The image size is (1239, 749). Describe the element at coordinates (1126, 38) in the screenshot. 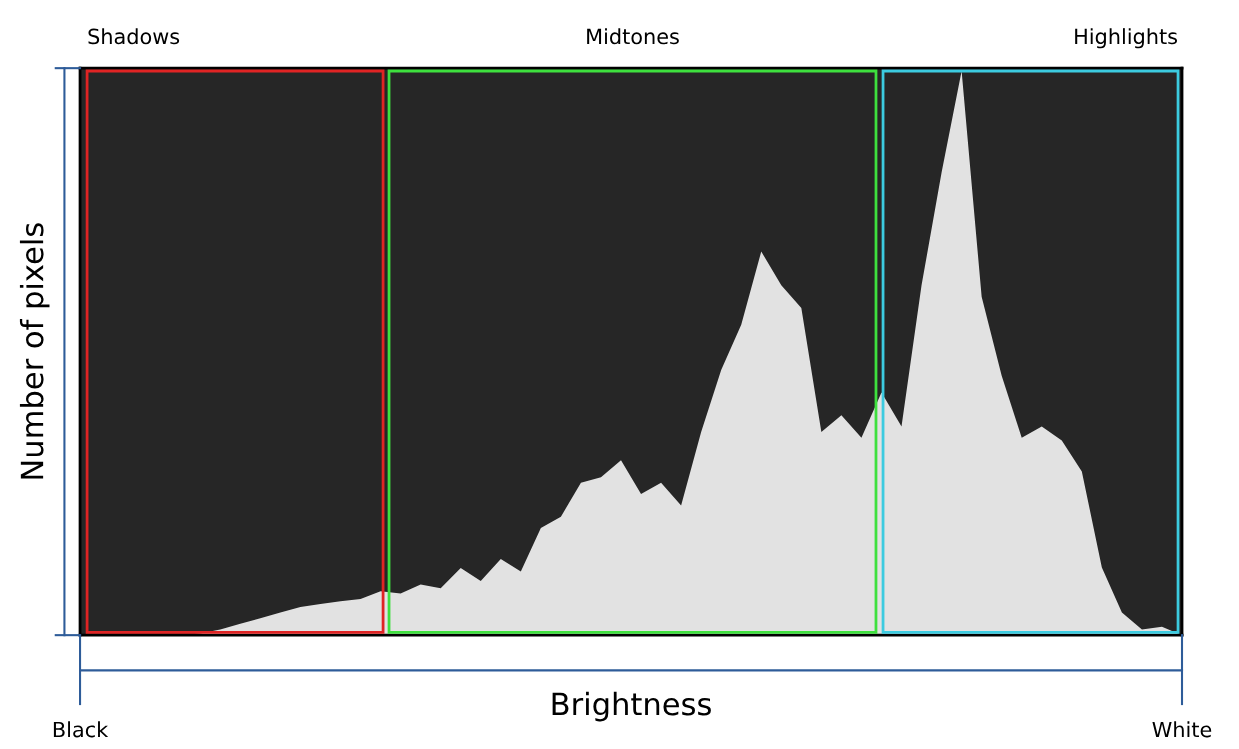

I see `text: Highlights` at that location.